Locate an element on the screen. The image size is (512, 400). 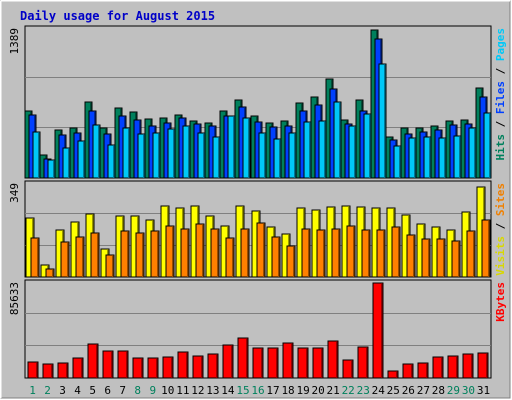
x-tick-label-day-18: 18 is located at coordinates (287, 390).